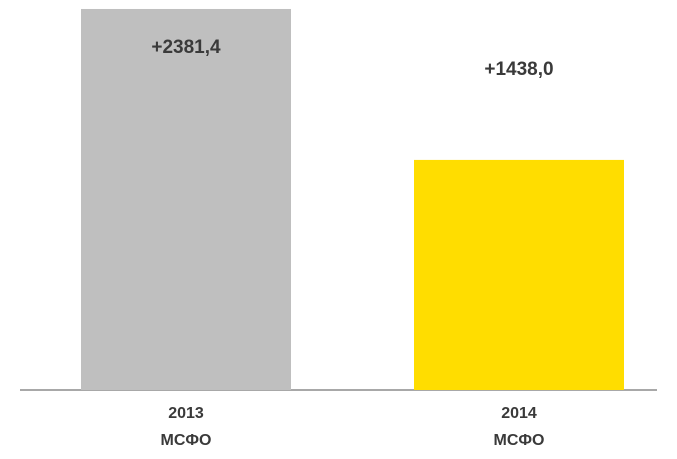 The image size is (677, 459). What do you see at coordinates (518, 69) in the screenshot?
I see `value-label: +1438,0` at bounding box center [518, 69].